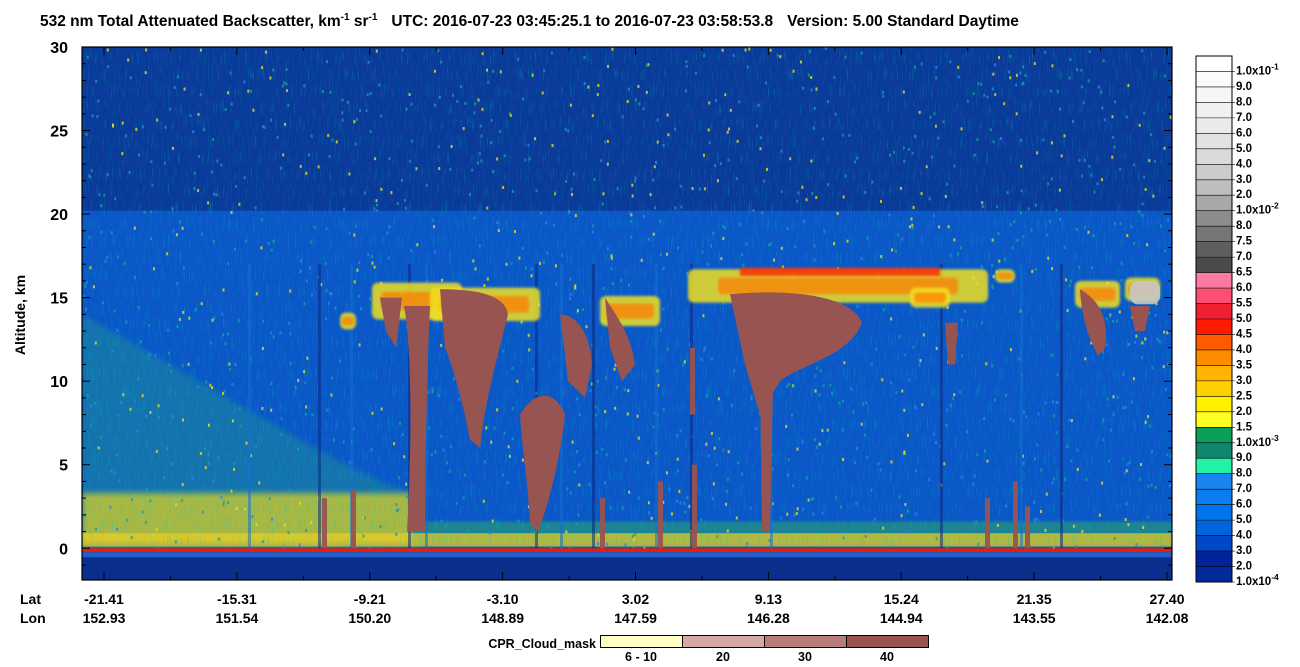 Image resolution: width=1300 pixels, height=667 pixels. I want to click on title-exp2: -1, so click(373, 17).